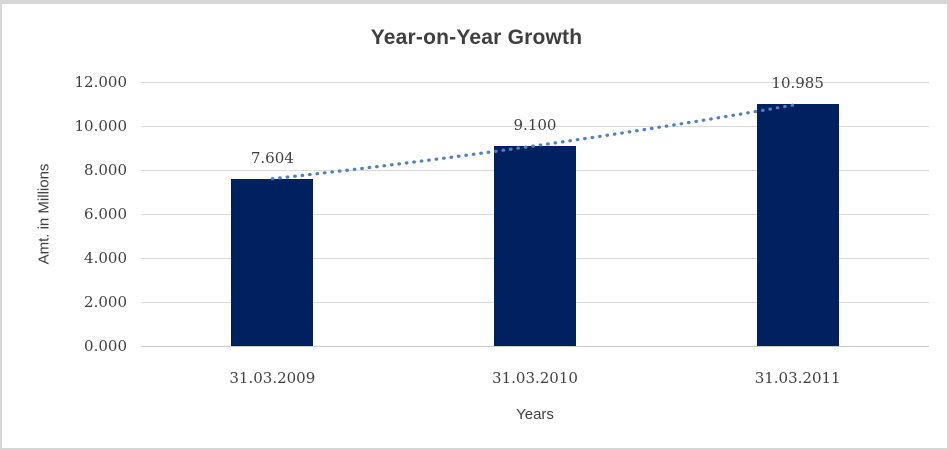 This screenshot has width=949, height=450. Describe the element at coordinates (535, 378) in the screenshot. I see `x-tick-label-31.03.2010: 31.03.2010` at that location.